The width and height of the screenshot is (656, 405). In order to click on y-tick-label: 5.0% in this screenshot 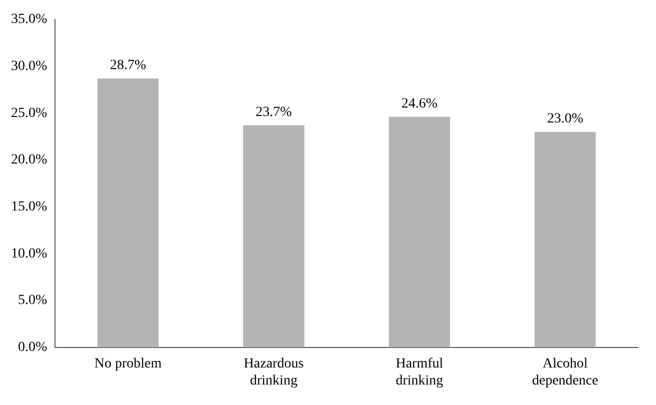, I will do `click(33, 300)`.